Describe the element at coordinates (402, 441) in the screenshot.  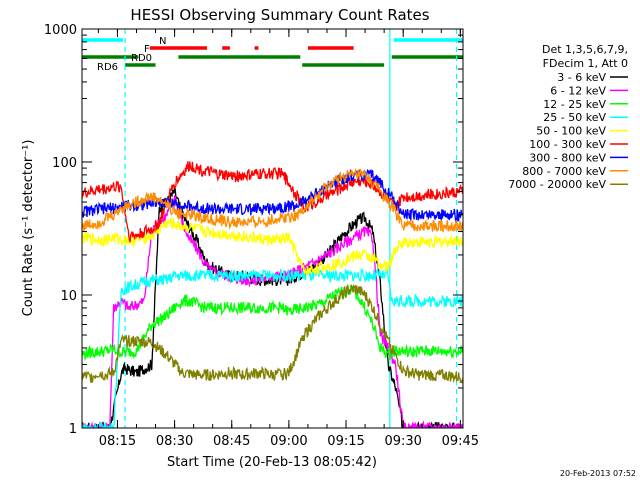
I see `x-tick-label: 09:30` at that location.